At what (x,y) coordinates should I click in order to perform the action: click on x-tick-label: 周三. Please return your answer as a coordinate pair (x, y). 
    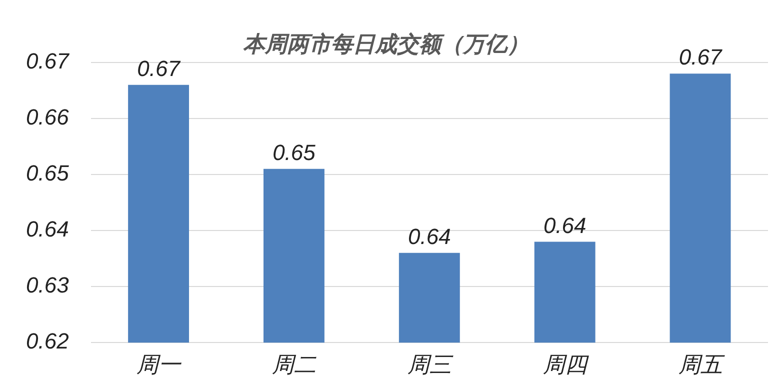
    Looking at the image, I should click on (430, 364).